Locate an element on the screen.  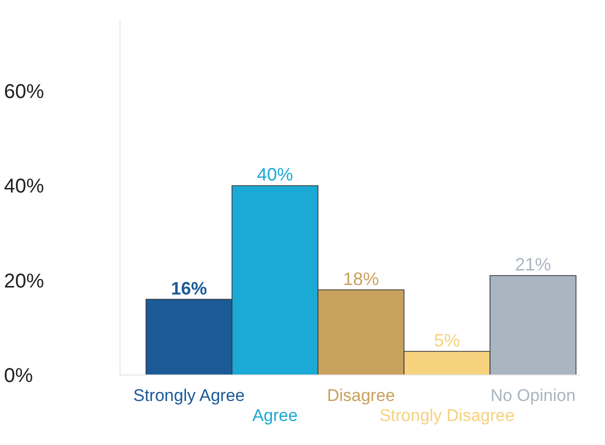
y-tick-label: 20% is located at coordinates (24, 281).